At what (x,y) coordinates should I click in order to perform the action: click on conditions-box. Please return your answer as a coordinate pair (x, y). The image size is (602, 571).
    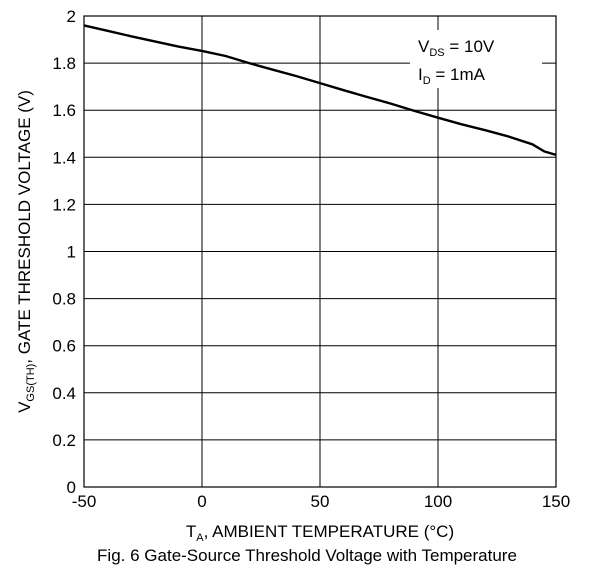
    Looking at the image, I should click on (476, 59).